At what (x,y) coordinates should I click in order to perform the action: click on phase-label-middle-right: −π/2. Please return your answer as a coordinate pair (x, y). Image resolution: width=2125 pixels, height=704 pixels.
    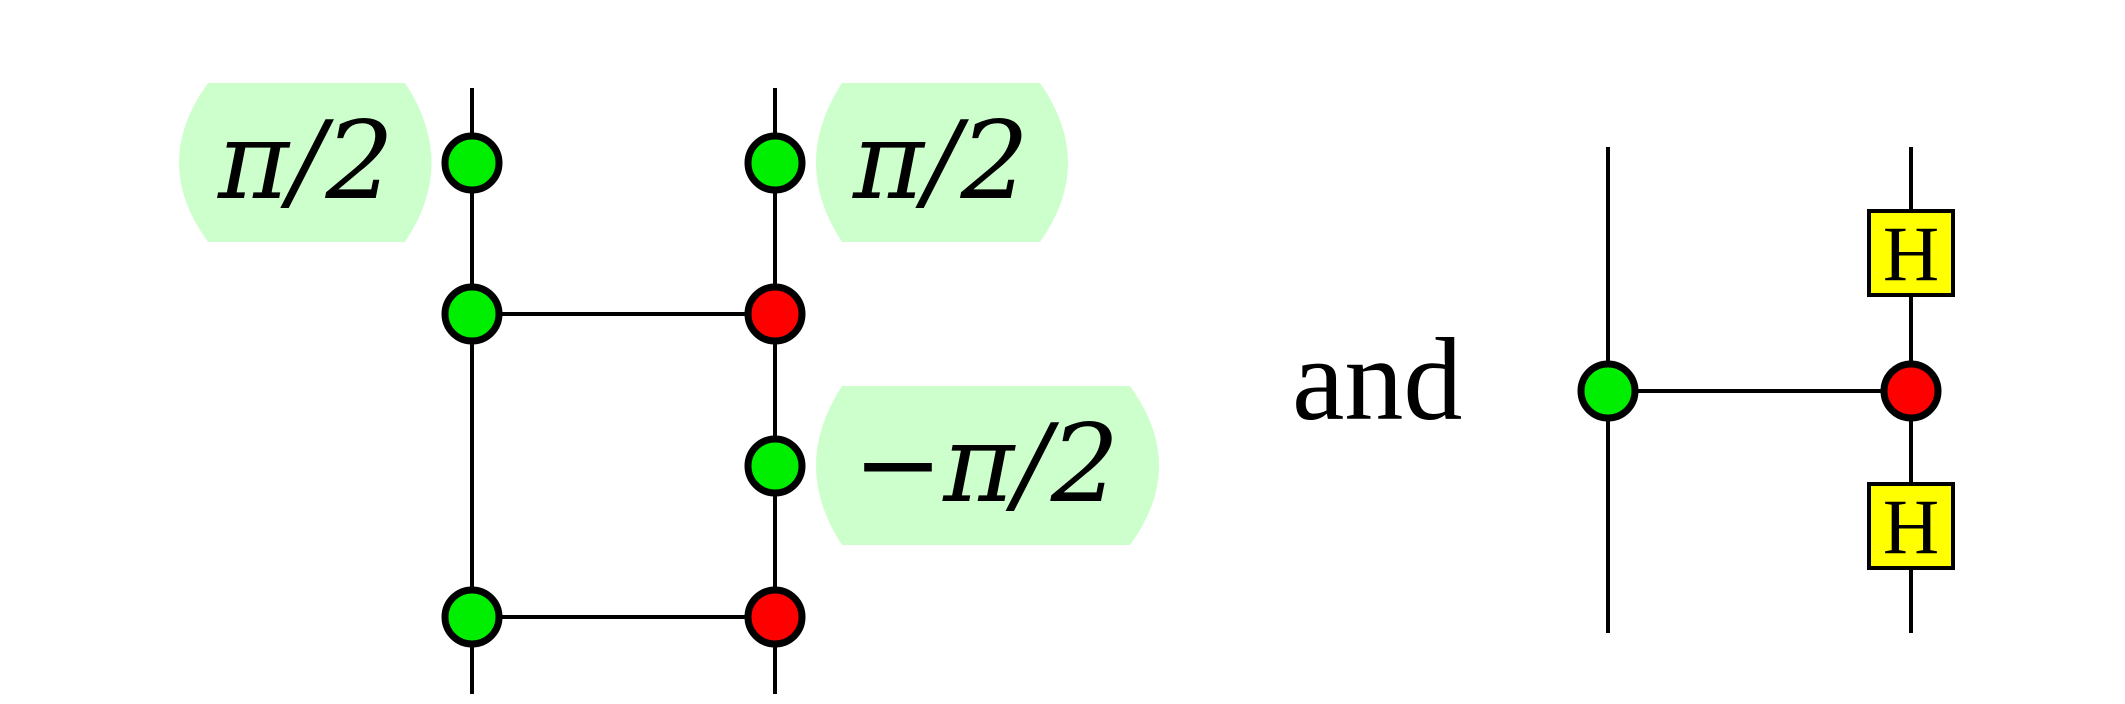
    Looking at the image, I should click on (986, 464).